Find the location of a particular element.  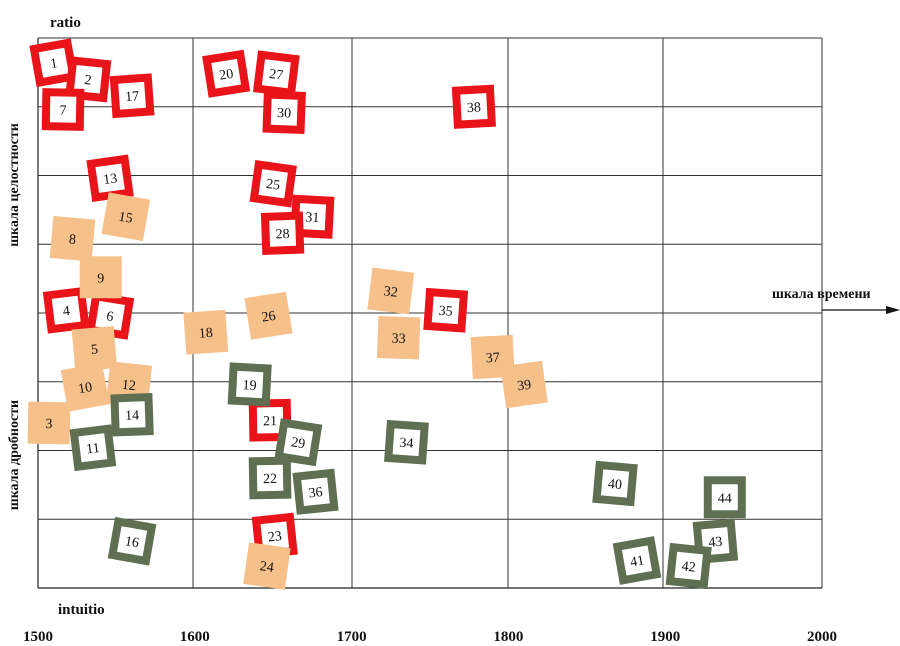

data-point: 3 is located at coordinates (49, 423).